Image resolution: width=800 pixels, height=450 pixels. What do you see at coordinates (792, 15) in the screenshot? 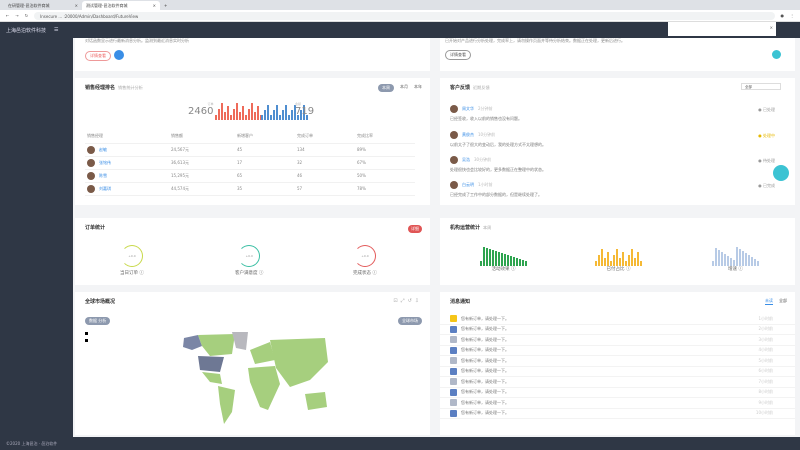
I see `menu-icon: ⋮` at bounding box center [792, 15].